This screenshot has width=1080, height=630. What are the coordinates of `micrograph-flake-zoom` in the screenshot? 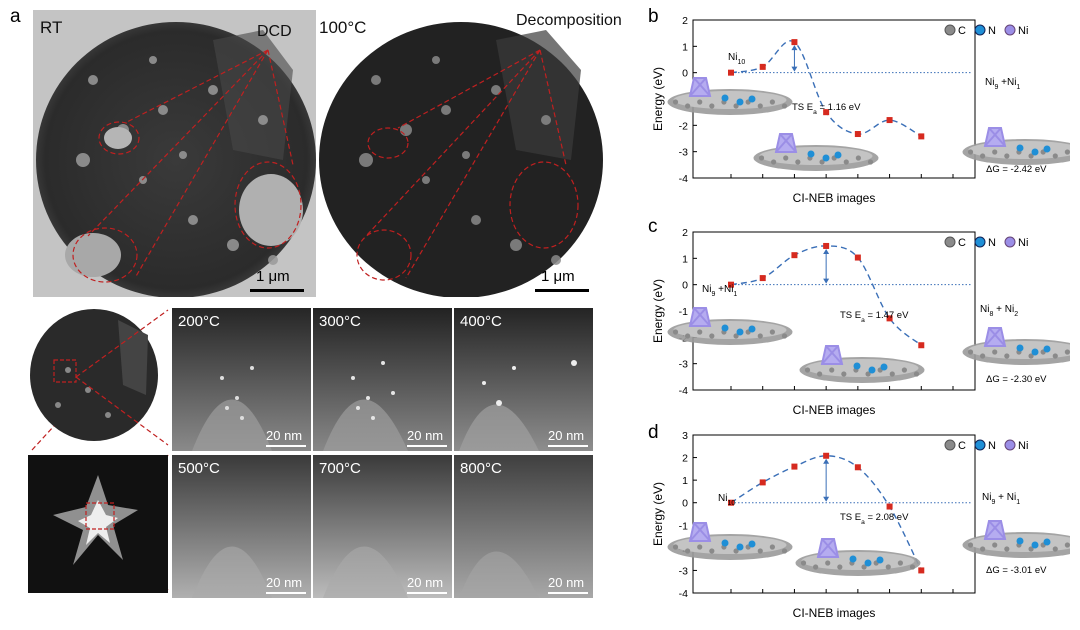 It's located at (98, 524).